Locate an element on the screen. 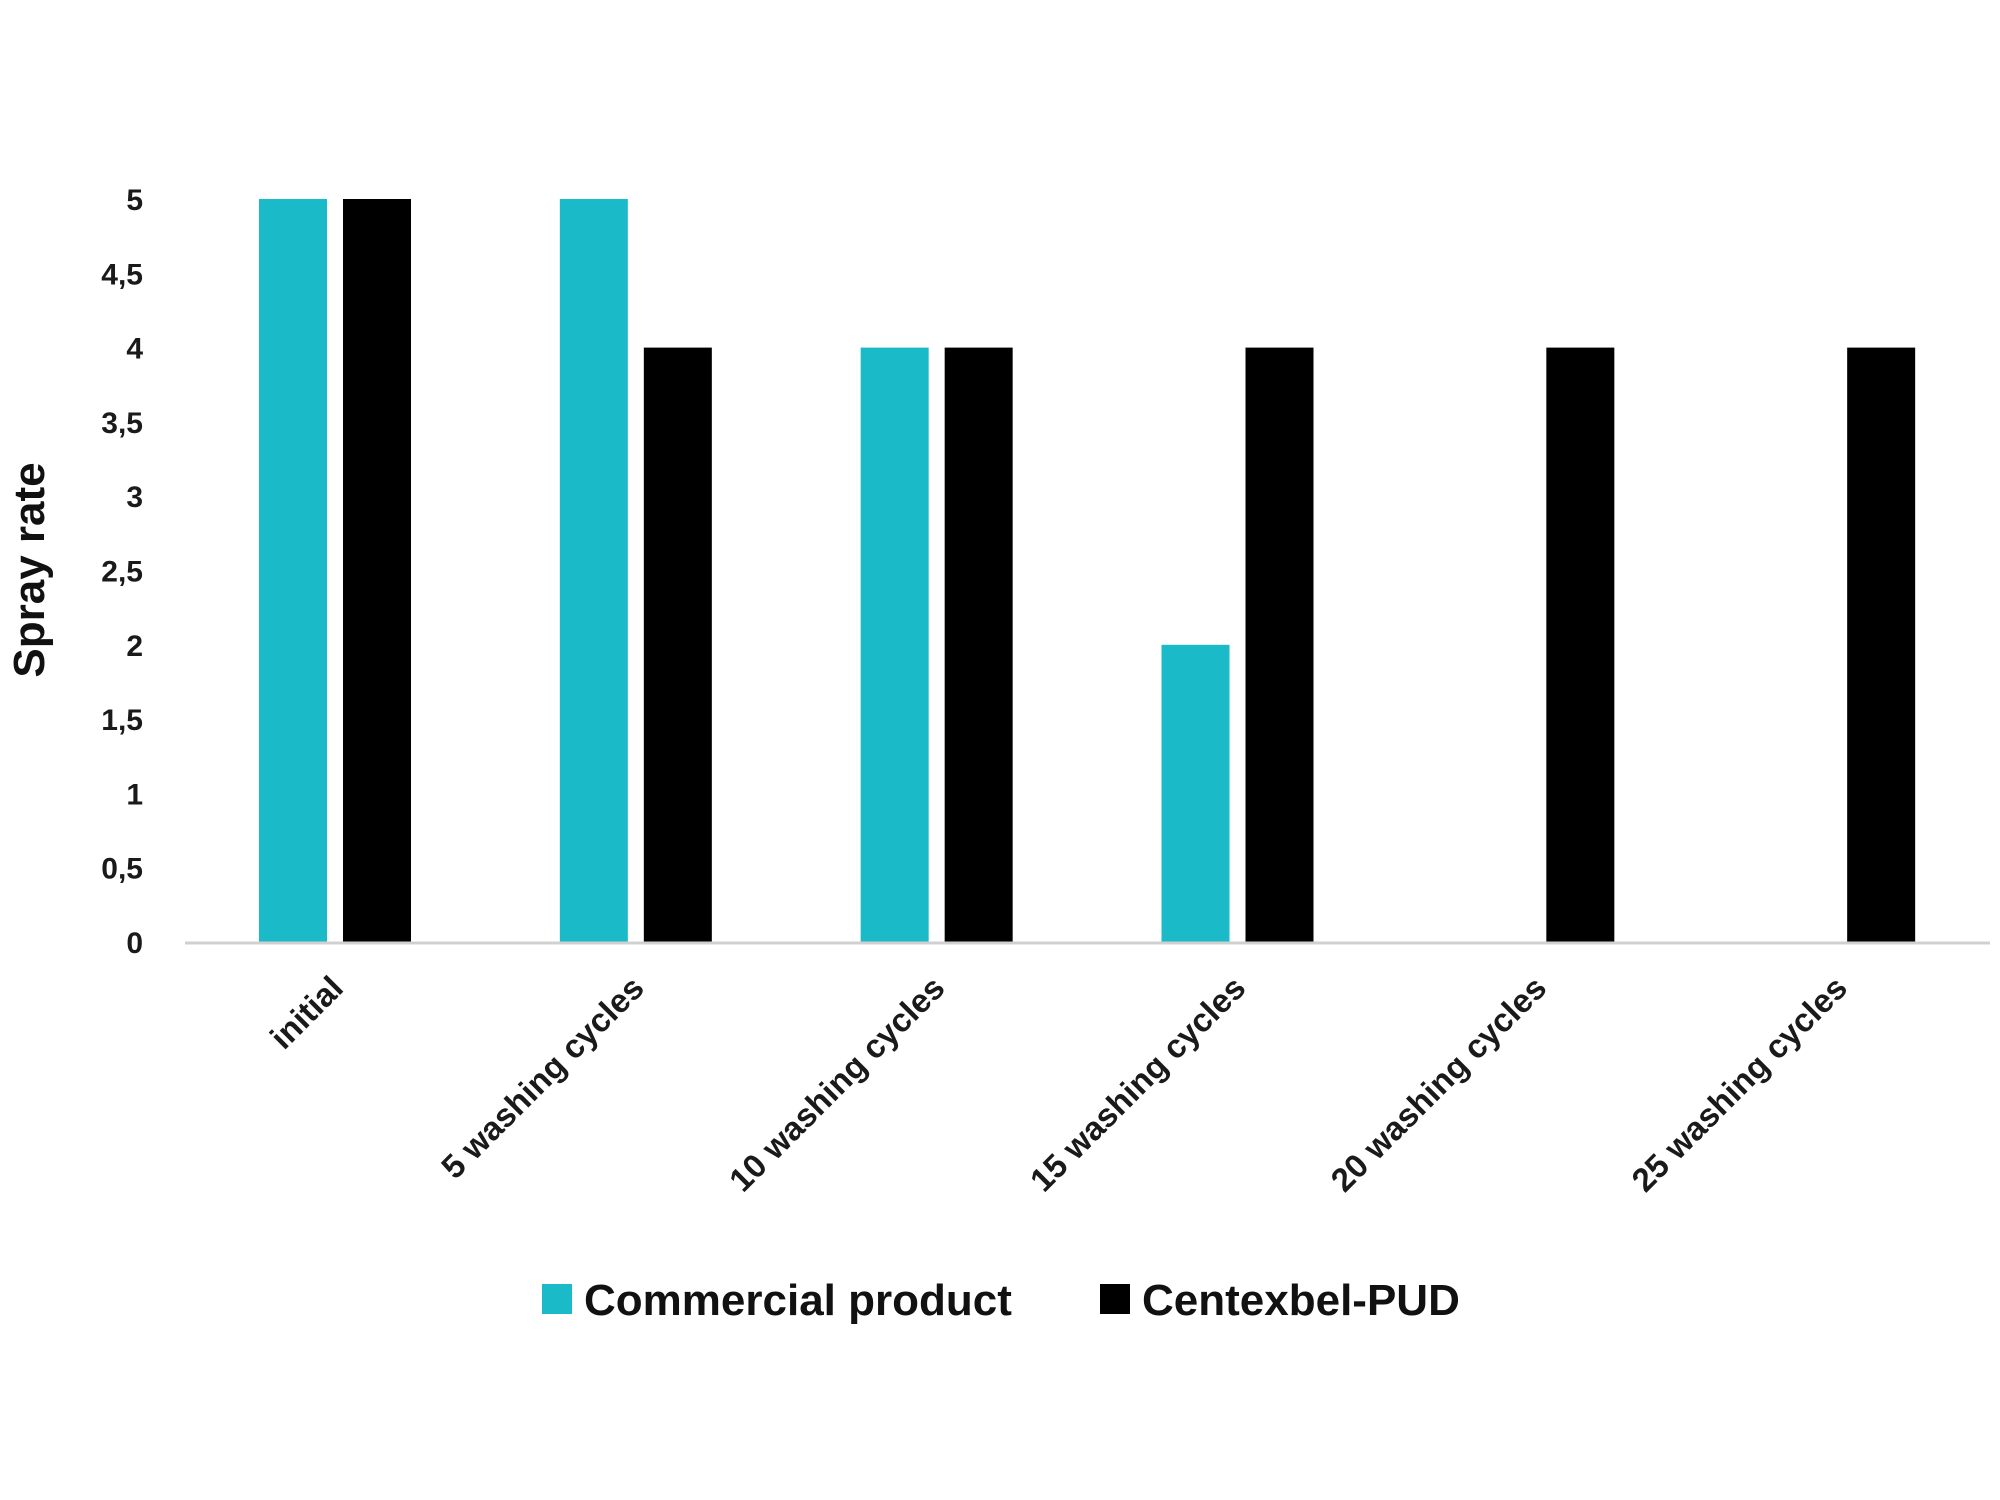  x-tick-label: initial is located at coordinates (306, 1012).